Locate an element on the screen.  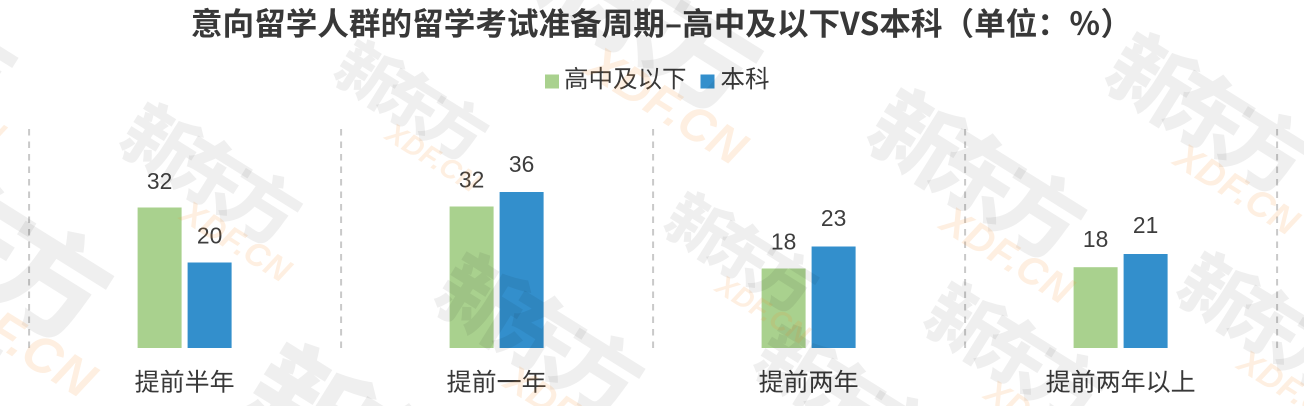
svg-text: 36 is located at coordinates (521, 164).